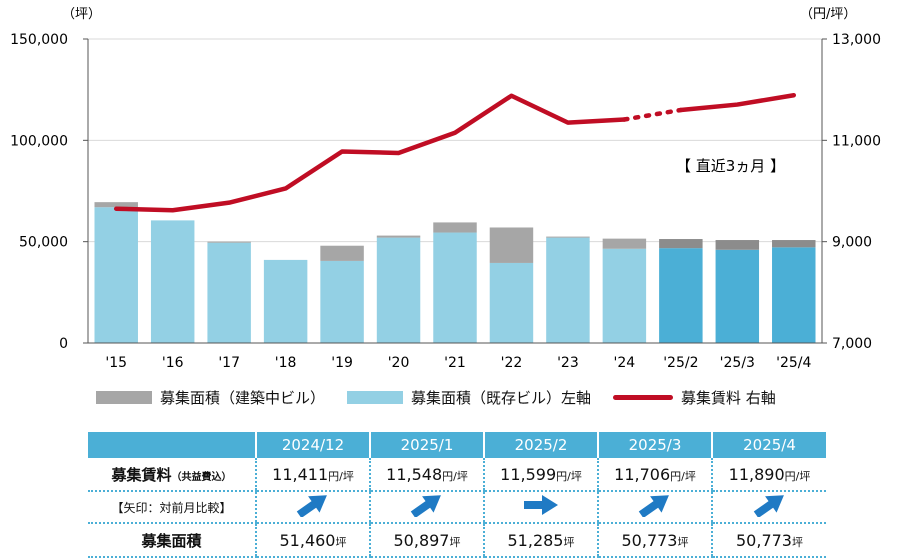 Image resolution: width=900 pixels, height=558 pixels. I want to click on left-axis-tick-label: 0, so click(63, 344).